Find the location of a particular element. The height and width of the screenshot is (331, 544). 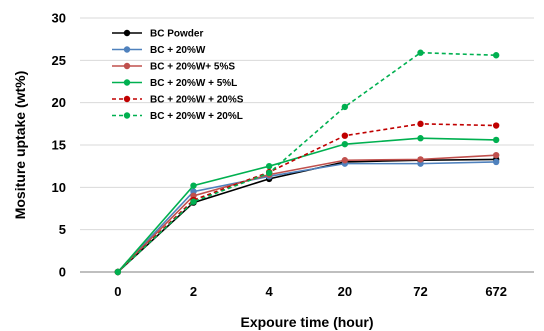

y-tick-labels: 0 5 10 15 20 25 30 is located at coordinates (59, 145).